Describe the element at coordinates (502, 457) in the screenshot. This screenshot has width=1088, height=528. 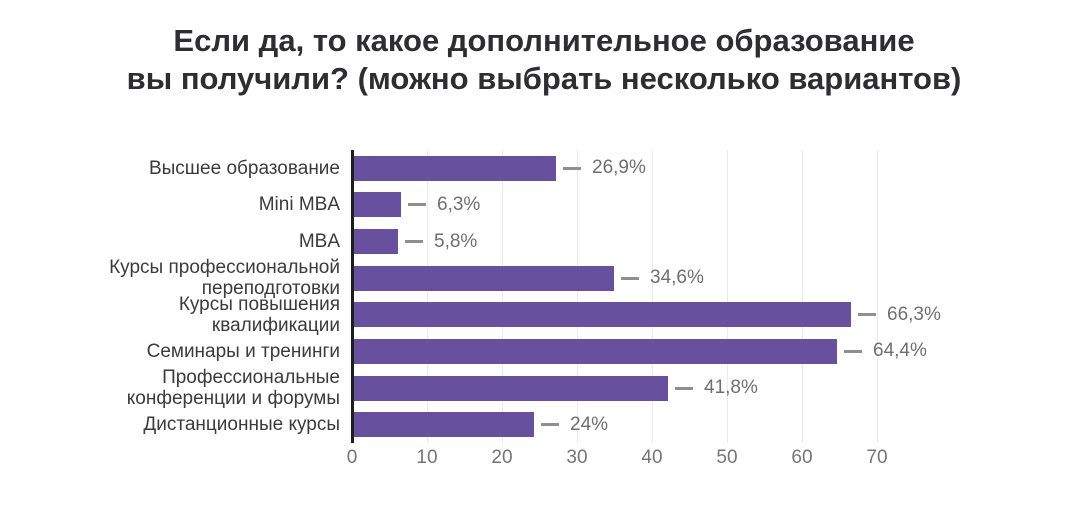
I see `x-tick-label: 20` at that location.